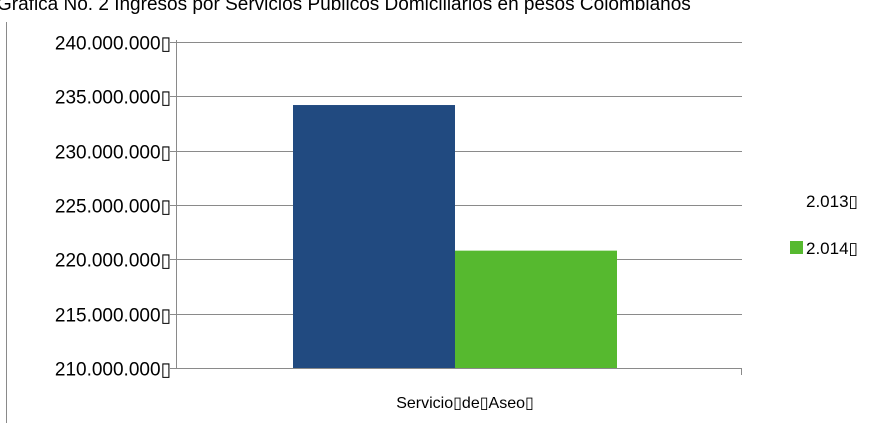 The height and width of the screenshot is (423, 887). What do you see at coordinates (113, 207) in the screenshot?
I see `y-tick-label: 225.000.000▯` at bounding box center [113, 207].